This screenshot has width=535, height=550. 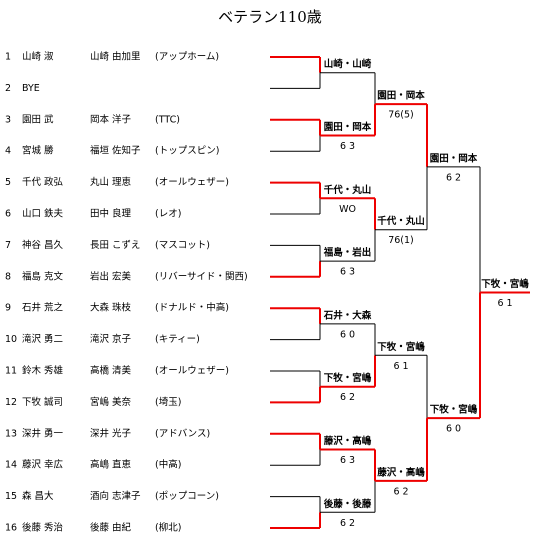 I want to click on player: 山崎 由加里, so click(x=115, y=57).